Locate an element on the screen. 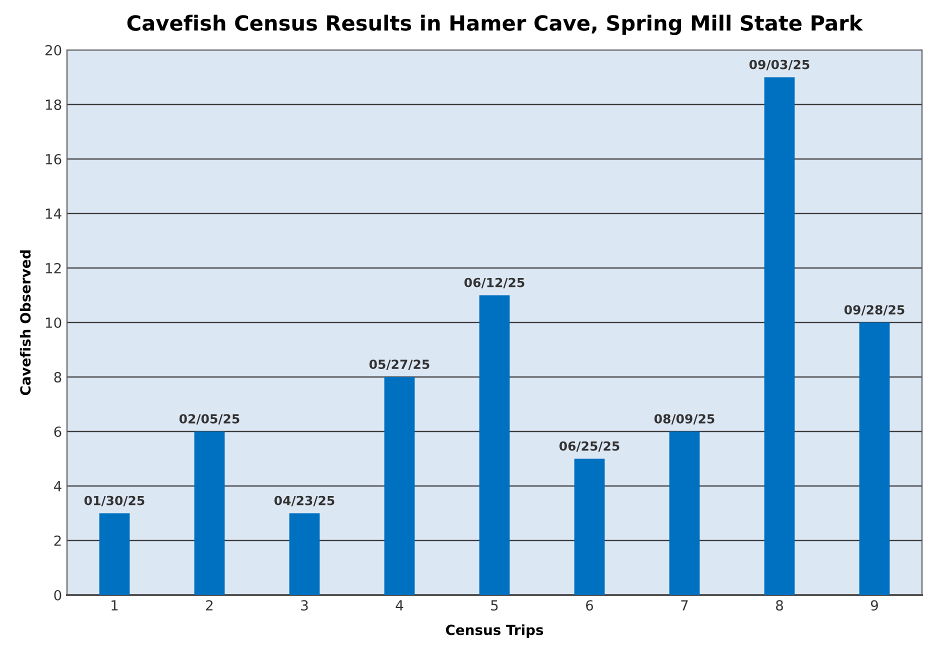 Image resolution: width=925 pixels, height=649 pixels. x-tick-label: 7 is located at coordinates (684, 605).